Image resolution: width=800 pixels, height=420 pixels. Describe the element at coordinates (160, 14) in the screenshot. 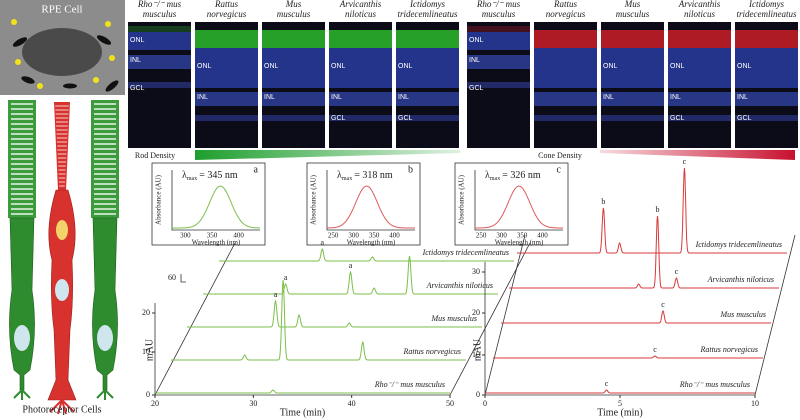

I see `species-label: musculus` at that location.